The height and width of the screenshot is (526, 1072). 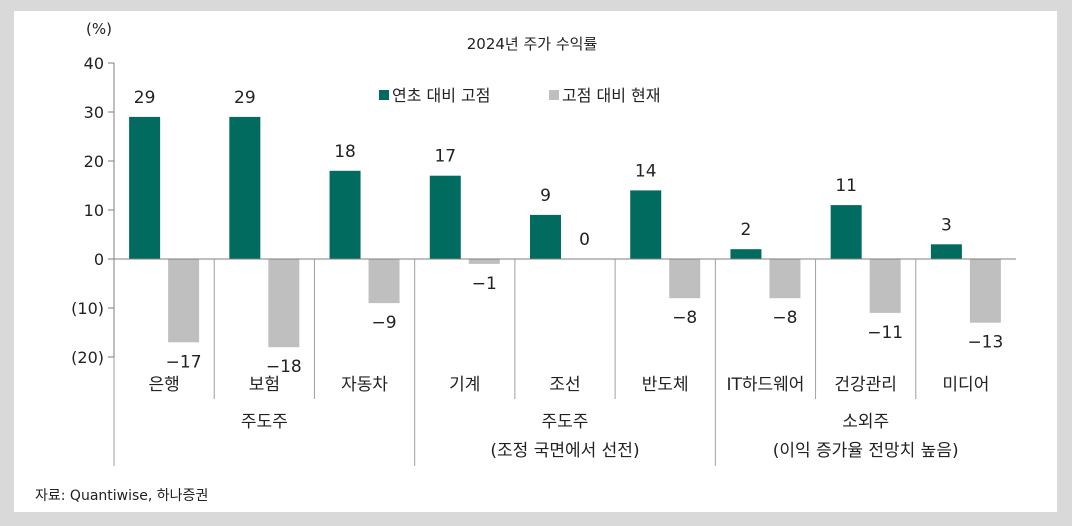 What do you see at coordinates (441, 95) in the screenshot?
I see `legend-label: 연초 대비 고점` at bounding box center [441, 95].